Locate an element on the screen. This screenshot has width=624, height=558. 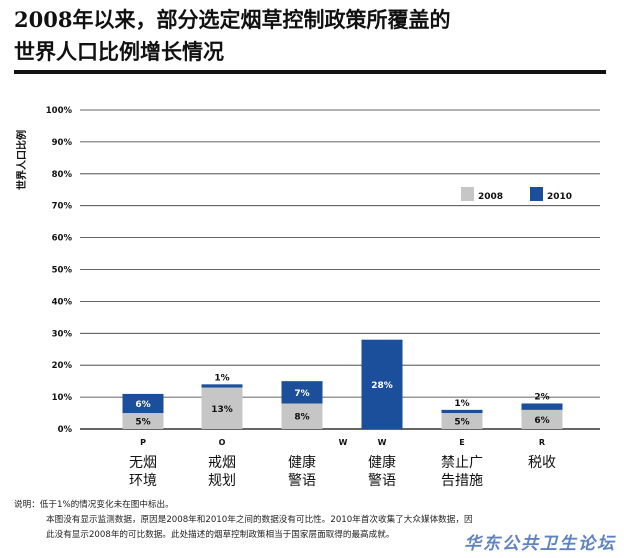
title-rule is located at coordinates (310, 72).